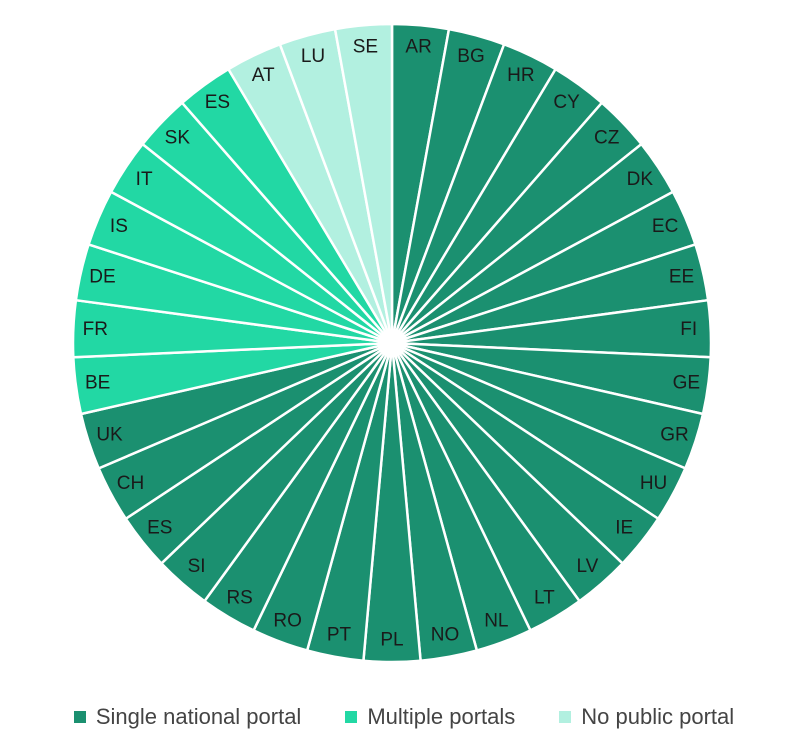 This screenshot has height=750, width=808. I want to click on slice-label-lu: LU, so click(313, 56).